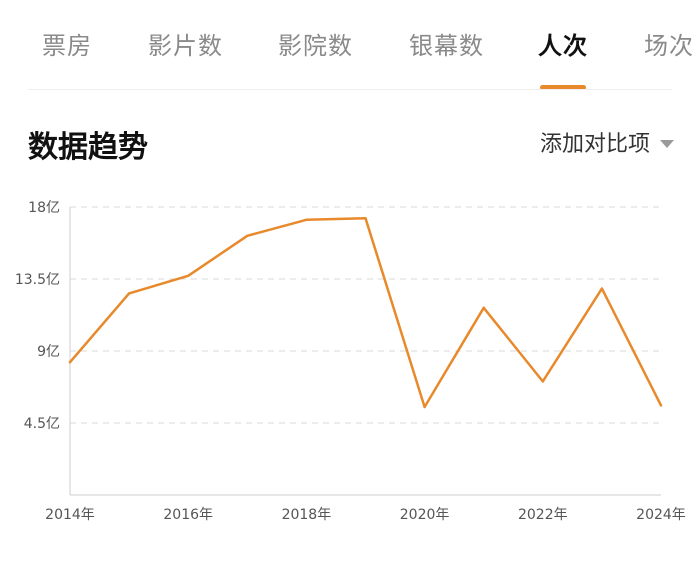 This screenshot has height=587, width=700. What do you see at coordinates (661, 515) in the screenshot?
I see `x-tick-label: 2024年` at bounding box center [661, 515].